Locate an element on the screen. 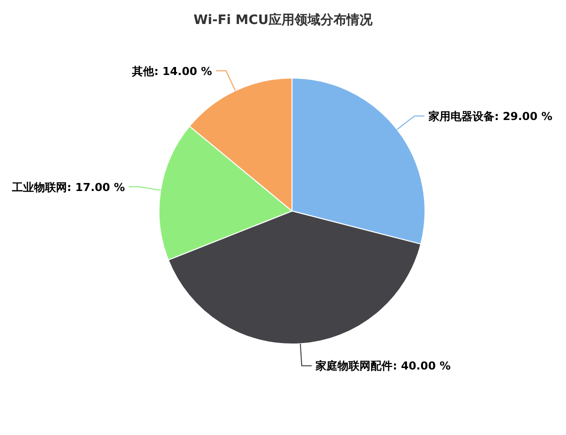 This screenshot has width=566, height=435. slice-label: 家庭物联网配件: 40.00 % is located at coordinates (382, 366).